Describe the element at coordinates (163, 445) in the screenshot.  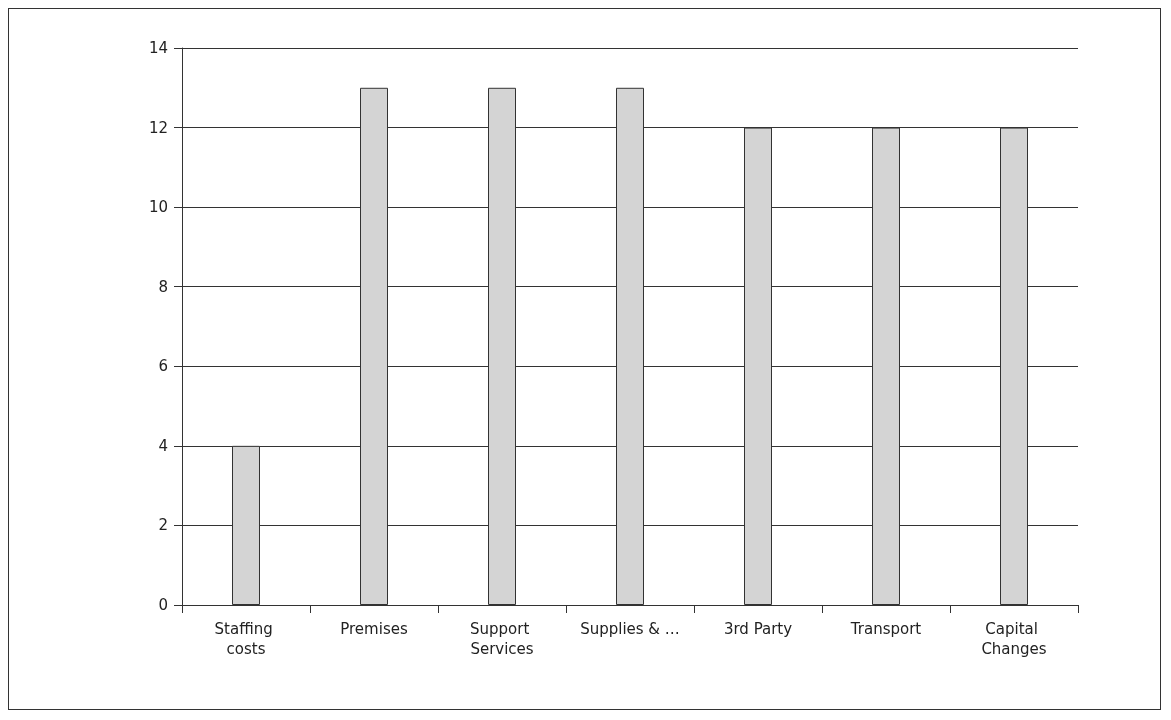
I see `y-tick-label: 4` at that location.